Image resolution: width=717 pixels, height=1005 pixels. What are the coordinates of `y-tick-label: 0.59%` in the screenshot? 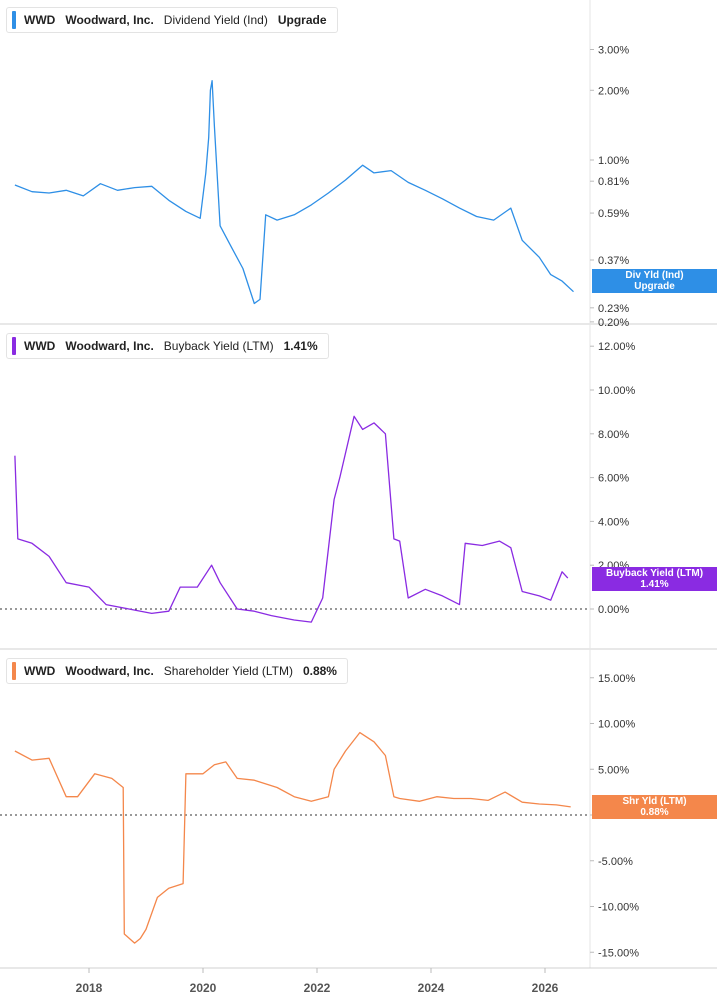 It's located at (613, 214).